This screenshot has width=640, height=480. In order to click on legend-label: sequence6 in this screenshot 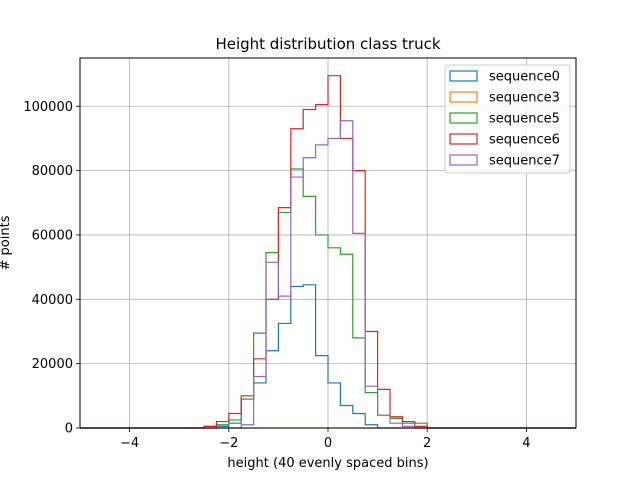, I will do `click(524, 140)`.